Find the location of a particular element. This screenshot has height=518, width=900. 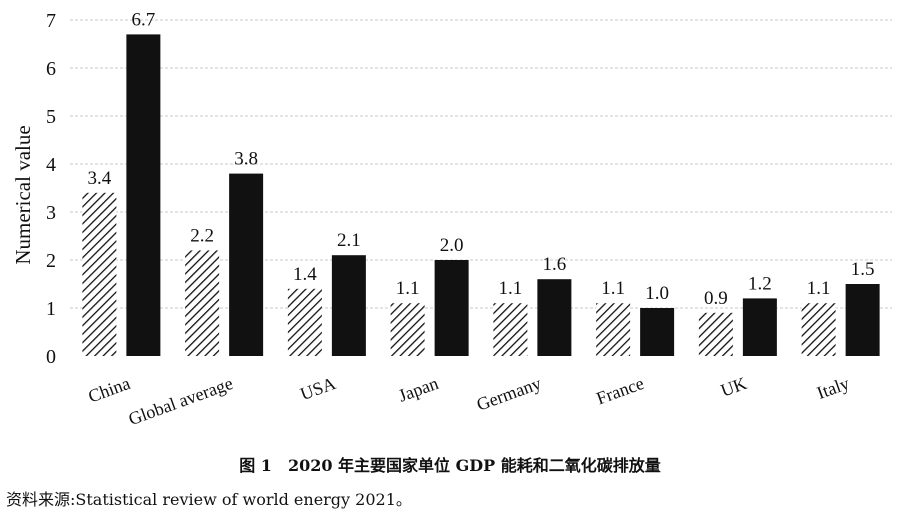

bar-hatched-france is located at coordinates (613, 329).